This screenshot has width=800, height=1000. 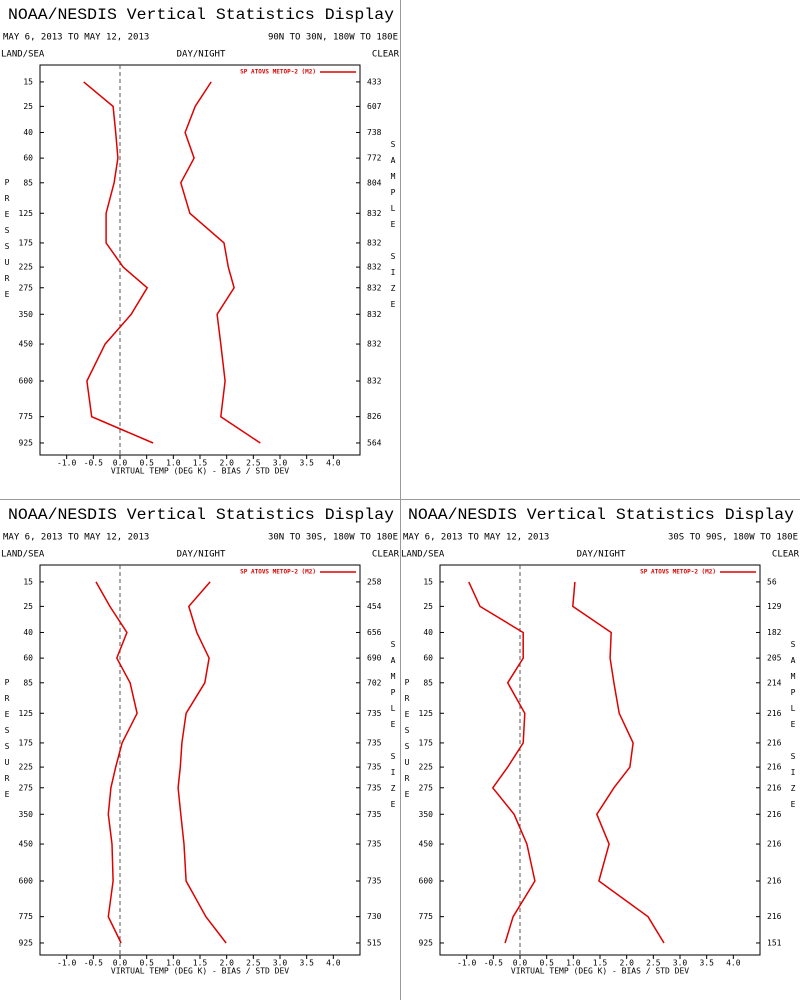 I want to click on sample-size: 205, so click(x=774, y=658).